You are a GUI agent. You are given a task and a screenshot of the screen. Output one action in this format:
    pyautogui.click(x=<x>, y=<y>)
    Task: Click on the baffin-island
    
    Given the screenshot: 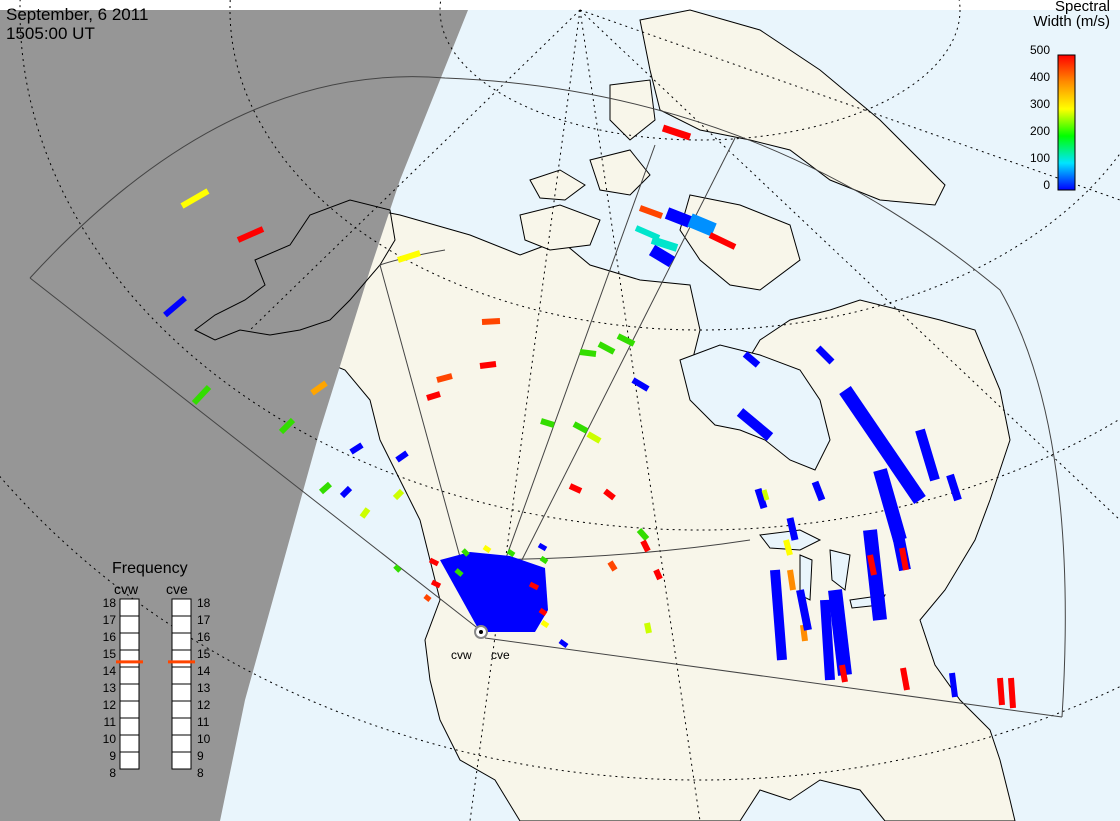 What is the action you would take?
    pyautogui.click(x=740, y=242)
    